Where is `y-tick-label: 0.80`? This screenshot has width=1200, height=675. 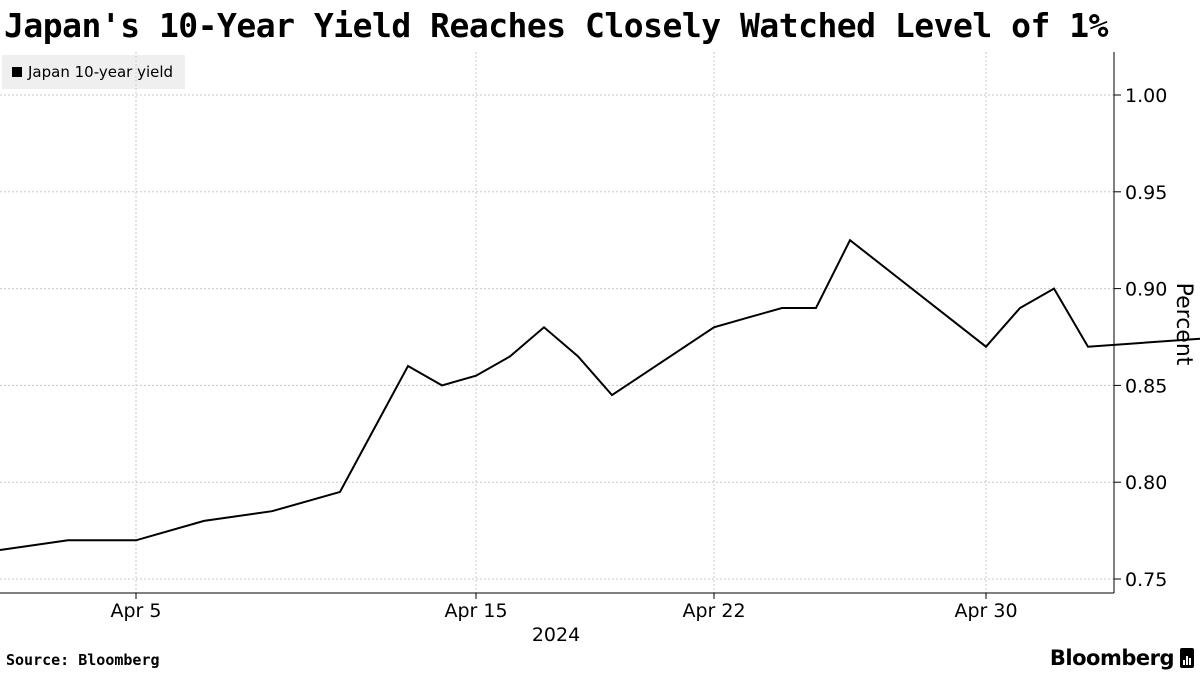
y-tick-label: 0.80 is located at coordinates (1146, 483).